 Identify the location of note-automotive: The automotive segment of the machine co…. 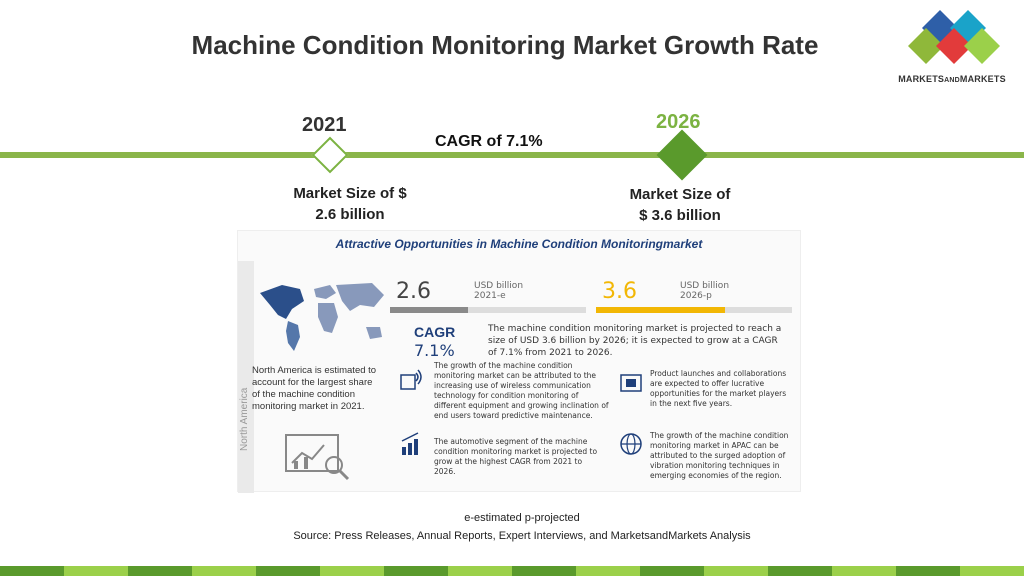
(516, 456).